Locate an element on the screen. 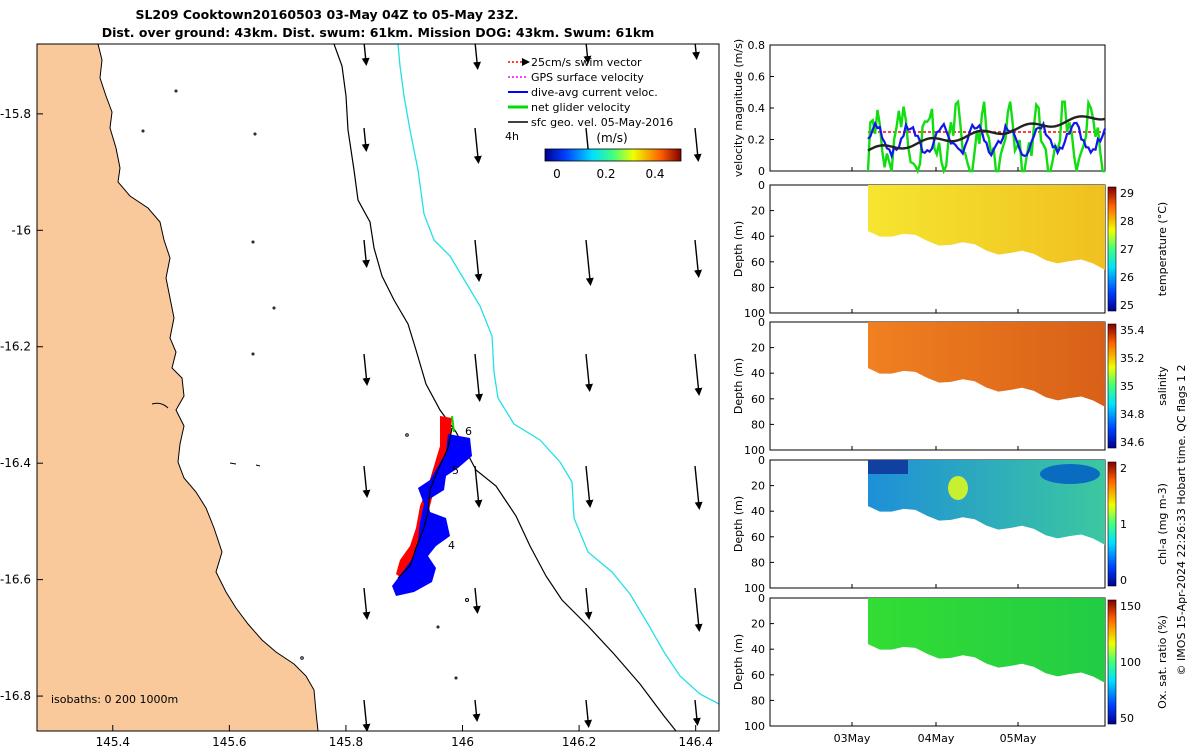 The image size is (1200, 750). velocity-panel: 0 0.2 0.4 0.6 0.8 velocity magnitude (m/s) is located at coordinates (919, 108).